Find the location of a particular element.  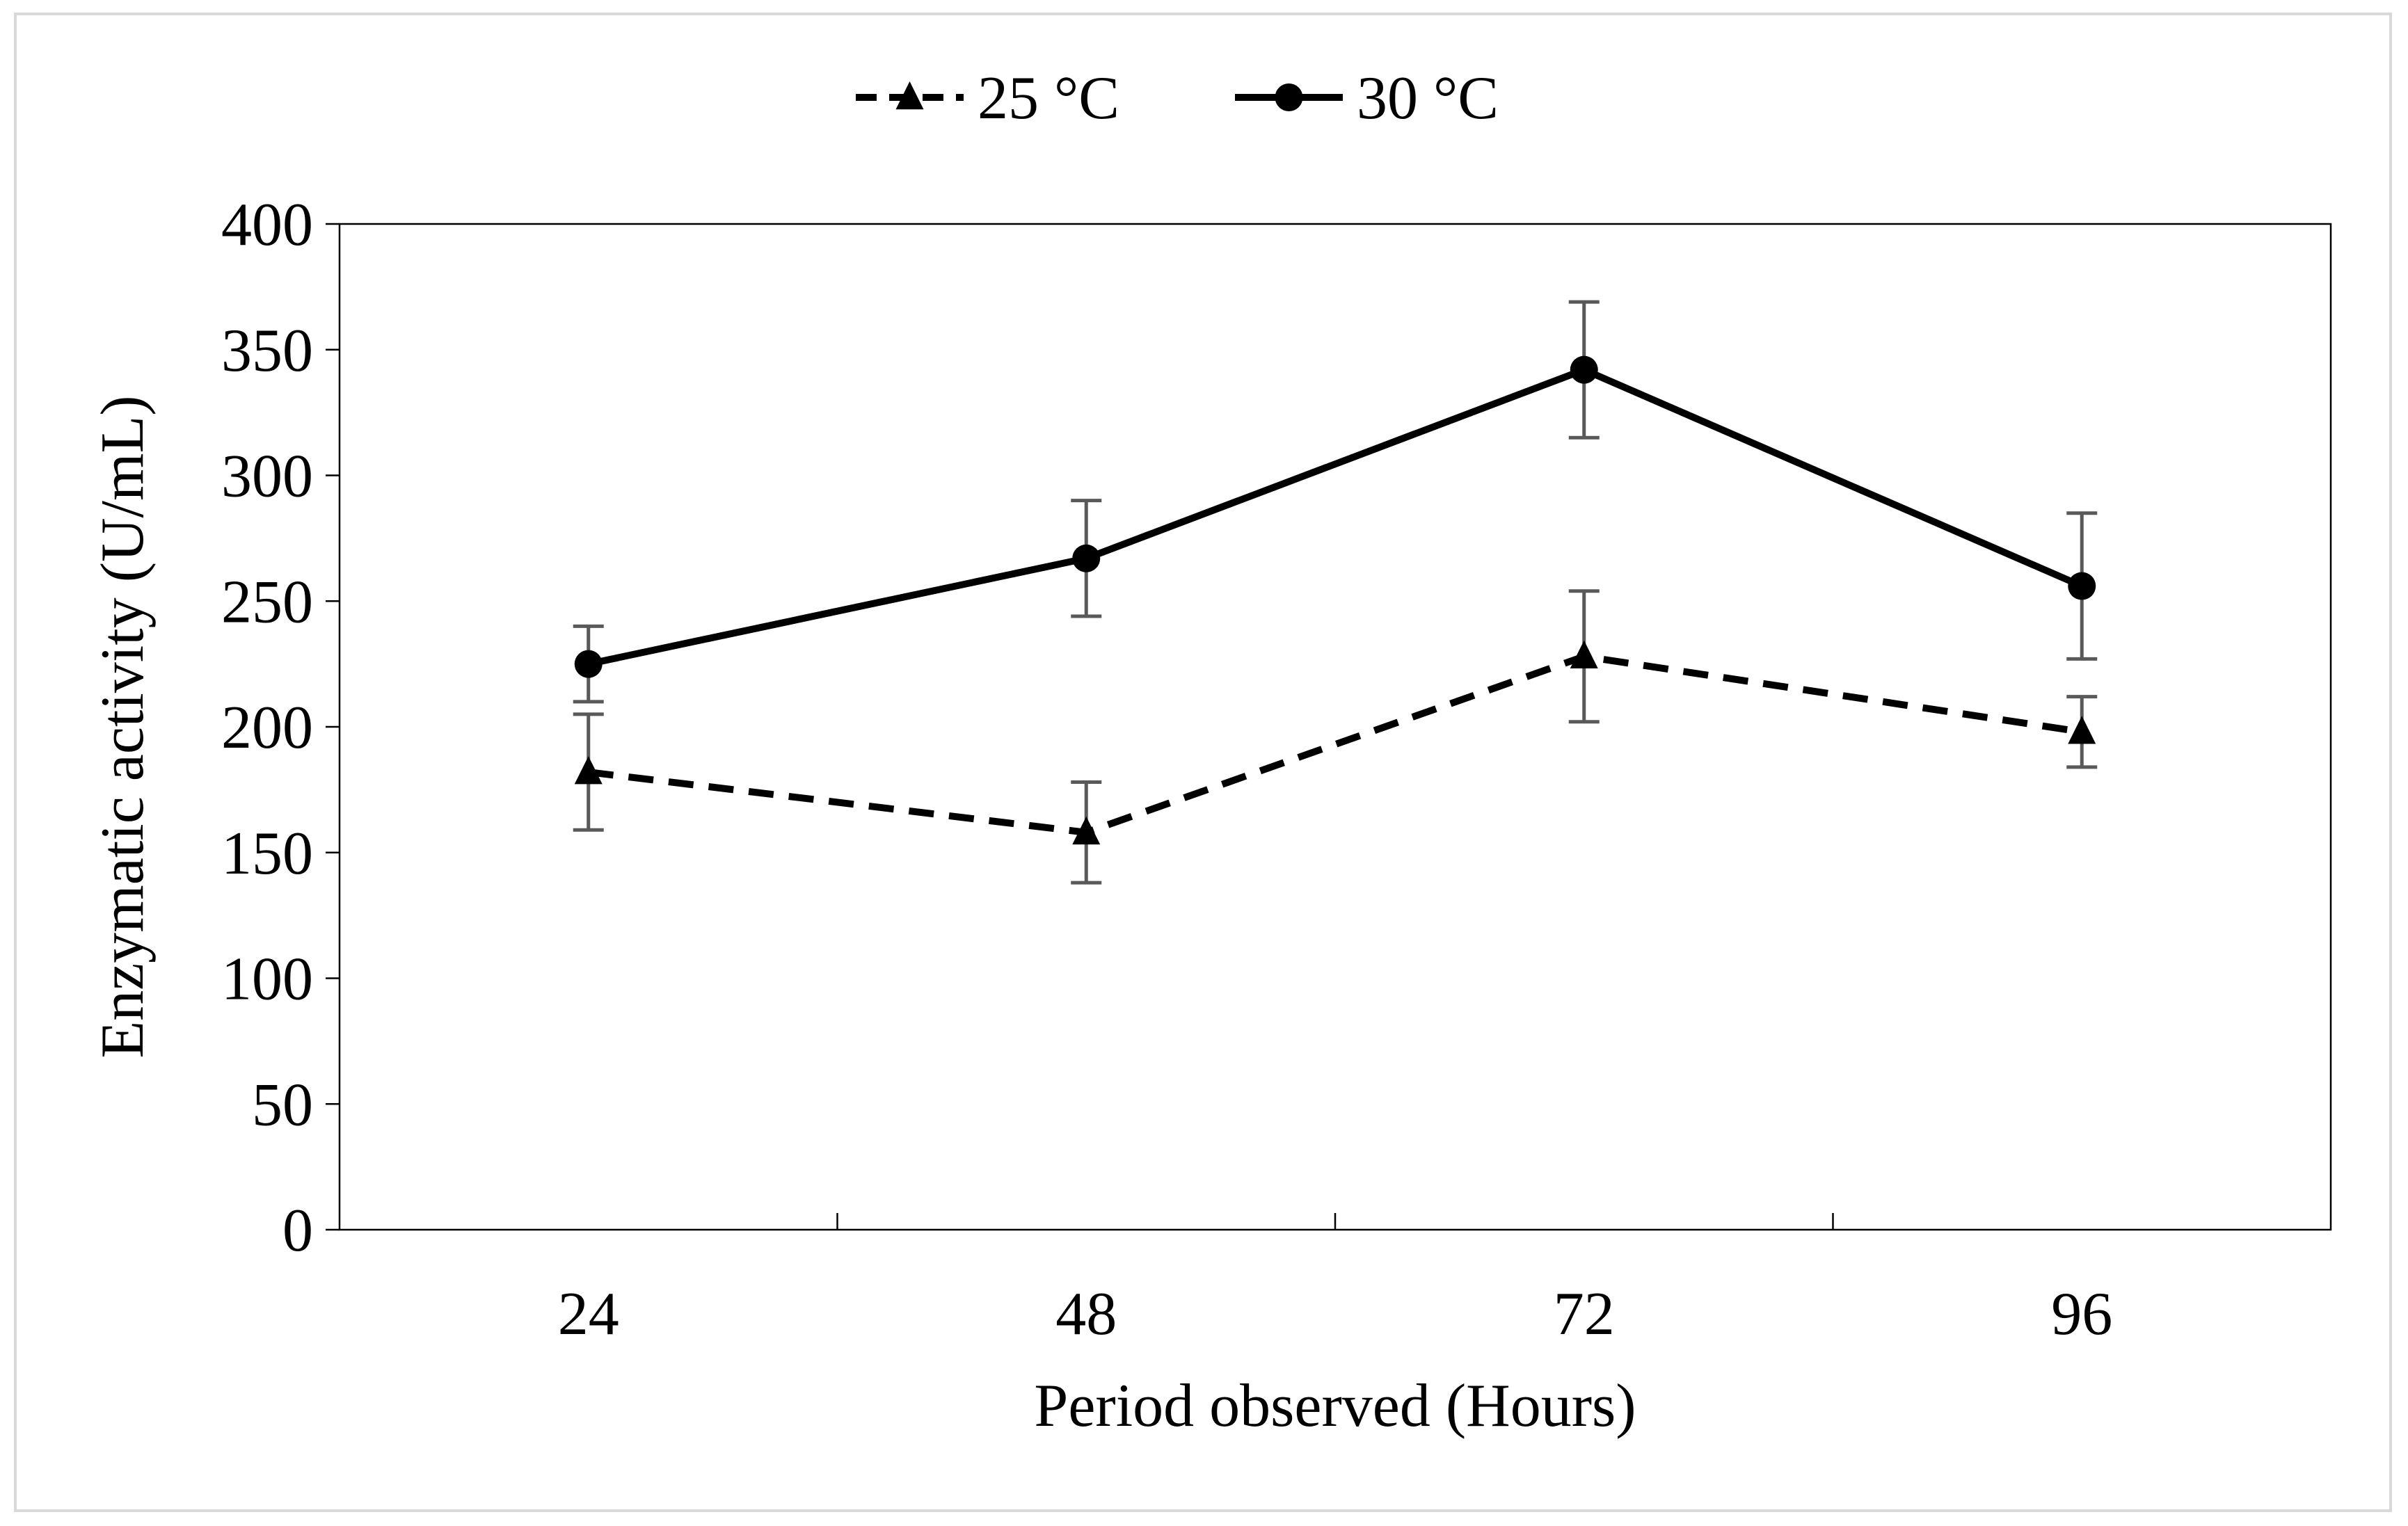

legend-label: 30 °C is located at coordinates (1428, 98).